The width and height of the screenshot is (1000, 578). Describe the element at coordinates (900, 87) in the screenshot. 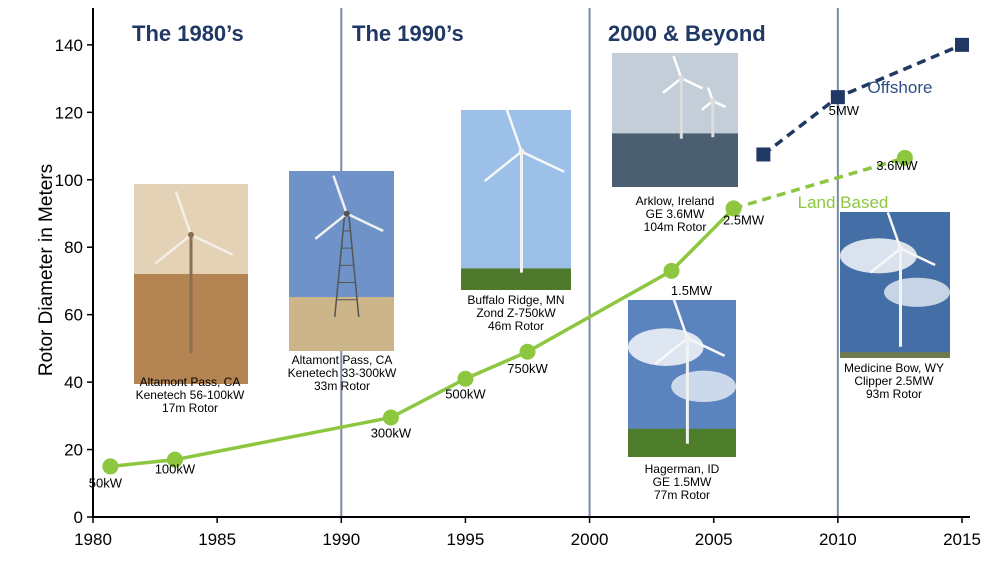

I see `series-label: Offshore` at that location.